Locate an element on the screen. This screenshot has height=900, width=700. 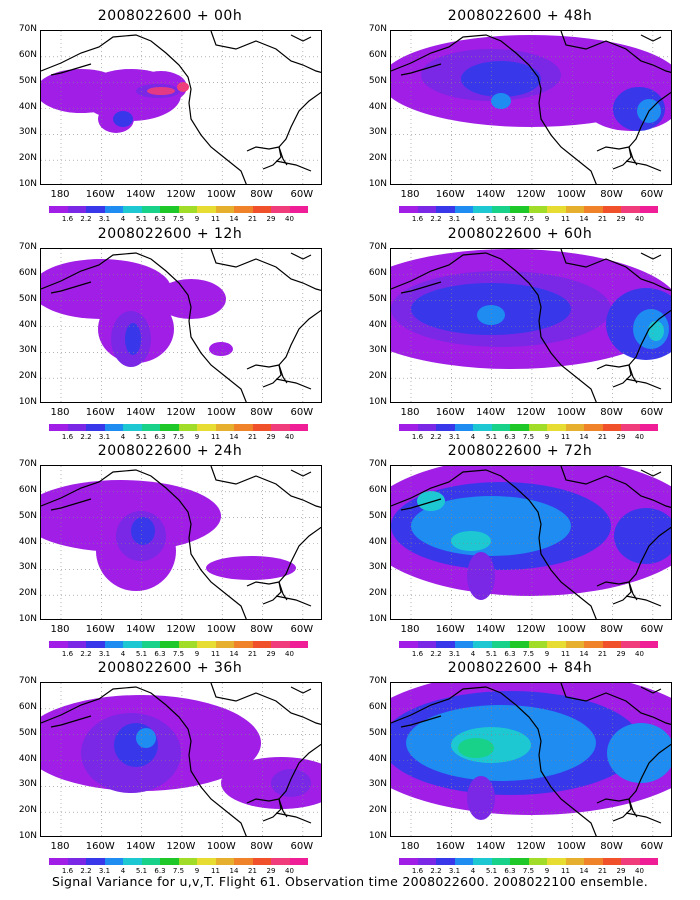
variance-field is located at coordinates (531, 542).